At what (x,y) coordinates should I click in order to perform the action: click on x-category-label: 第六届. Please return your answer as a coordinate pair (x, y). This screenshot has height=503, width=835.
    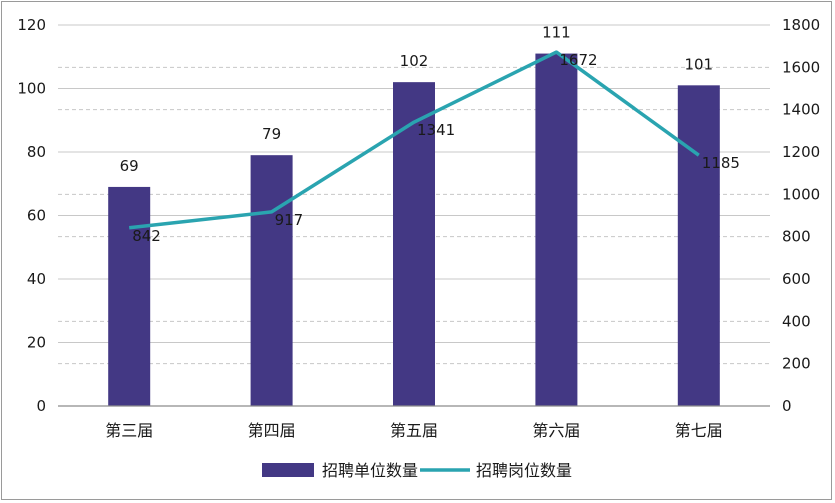
    Looking at the image, I should click on (556, 430).